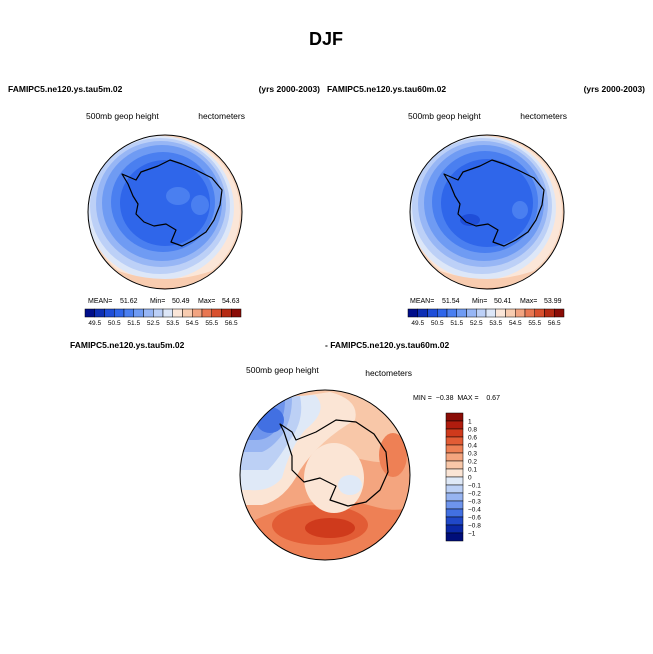 This screenshot has height=654, width=653. What do you see at coordinates (388, 373) in the screenshot?
I see `diff-units-label: hectometers` at bounding box center [388, 373].